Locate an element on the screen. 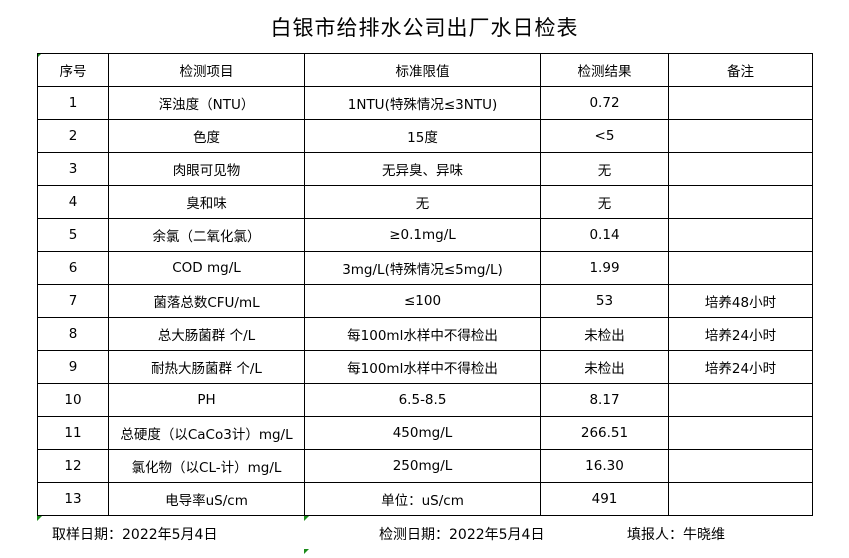  row-number-cell: 4 is located at coordinates (73, 202).